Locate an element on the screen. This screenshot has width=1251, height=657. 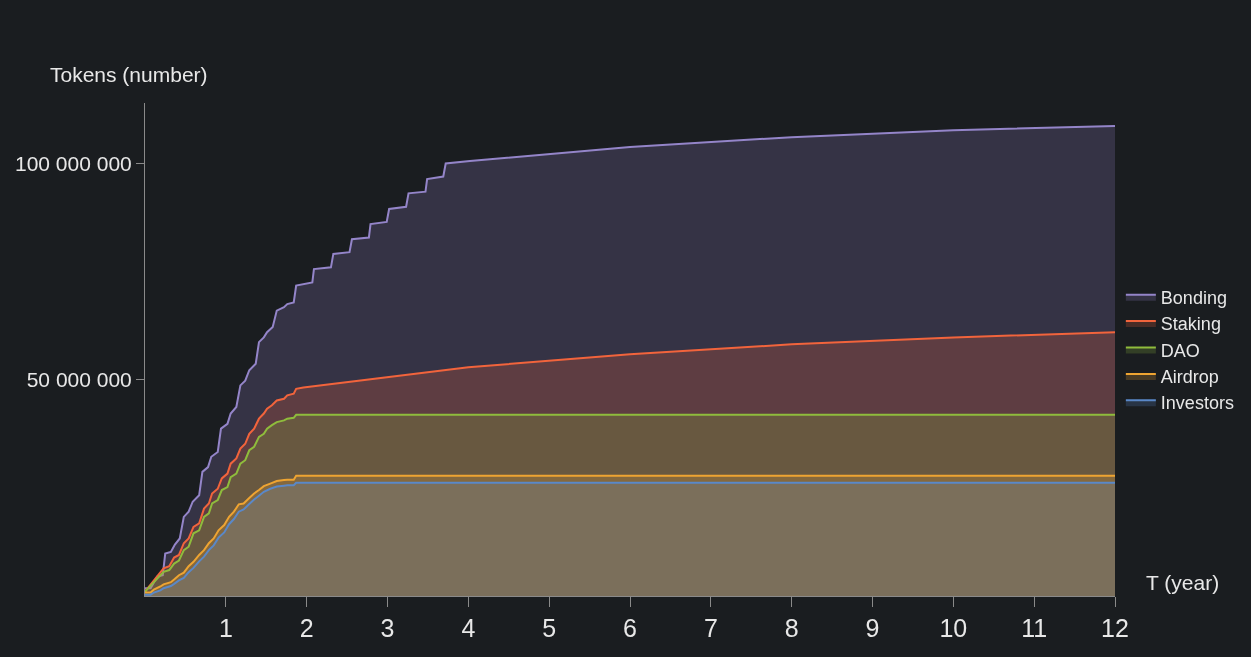
x-tick-label: 5 is located at coordinates (549, 628).